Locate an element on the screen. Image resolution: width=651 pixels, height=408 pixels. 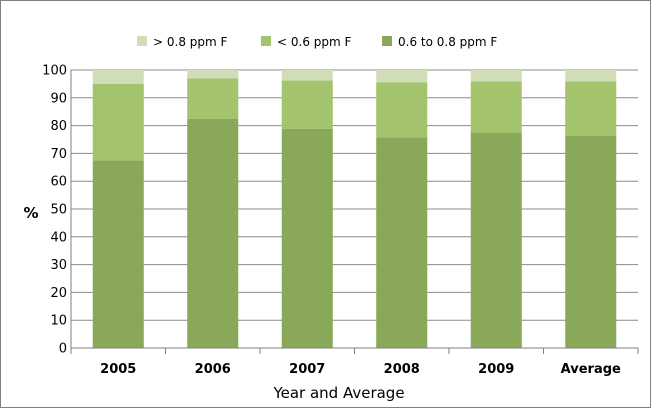
legend-label: > 0.8 ppm F is located at coordinates (190, 42).